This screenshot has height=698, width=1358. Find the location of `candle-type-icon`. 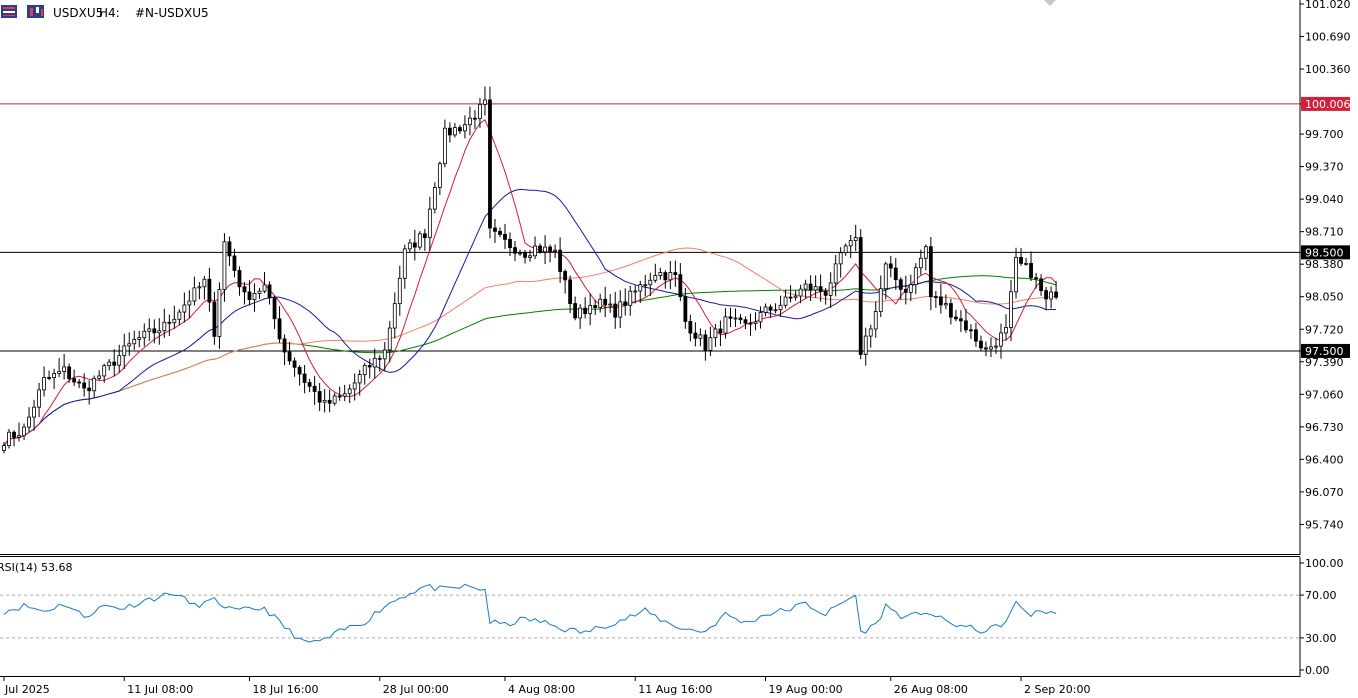

candle-type-icon is located at coordinates (35, 11).